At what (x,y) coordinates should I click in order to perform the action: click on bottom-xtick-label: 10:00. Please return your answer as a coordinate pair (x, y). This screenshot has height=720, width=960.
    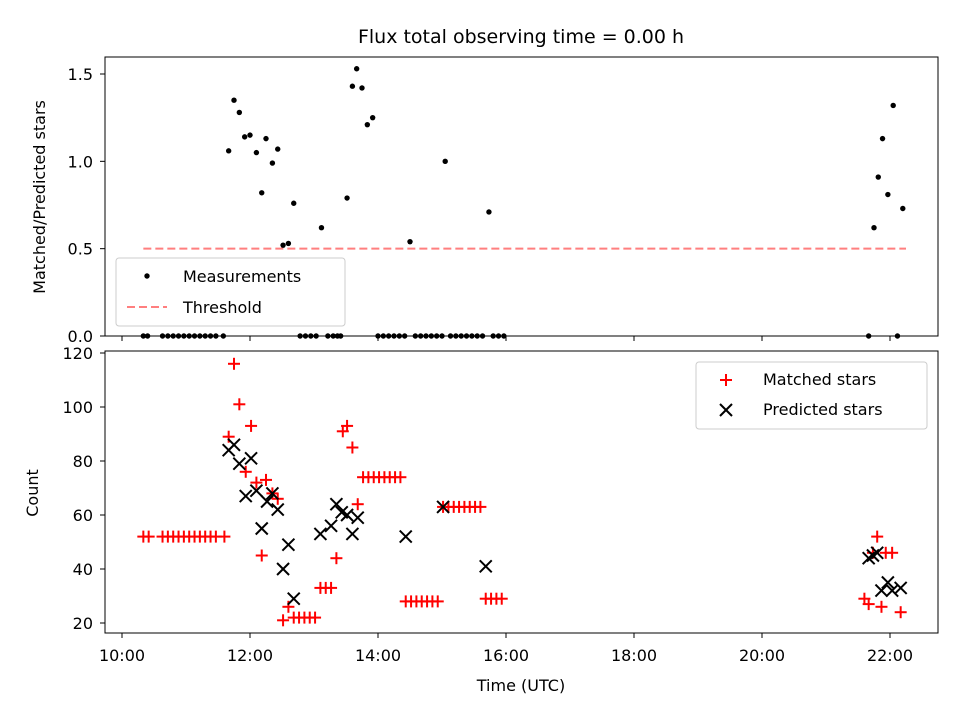
    Looking at the image, I should click on (122, 655).